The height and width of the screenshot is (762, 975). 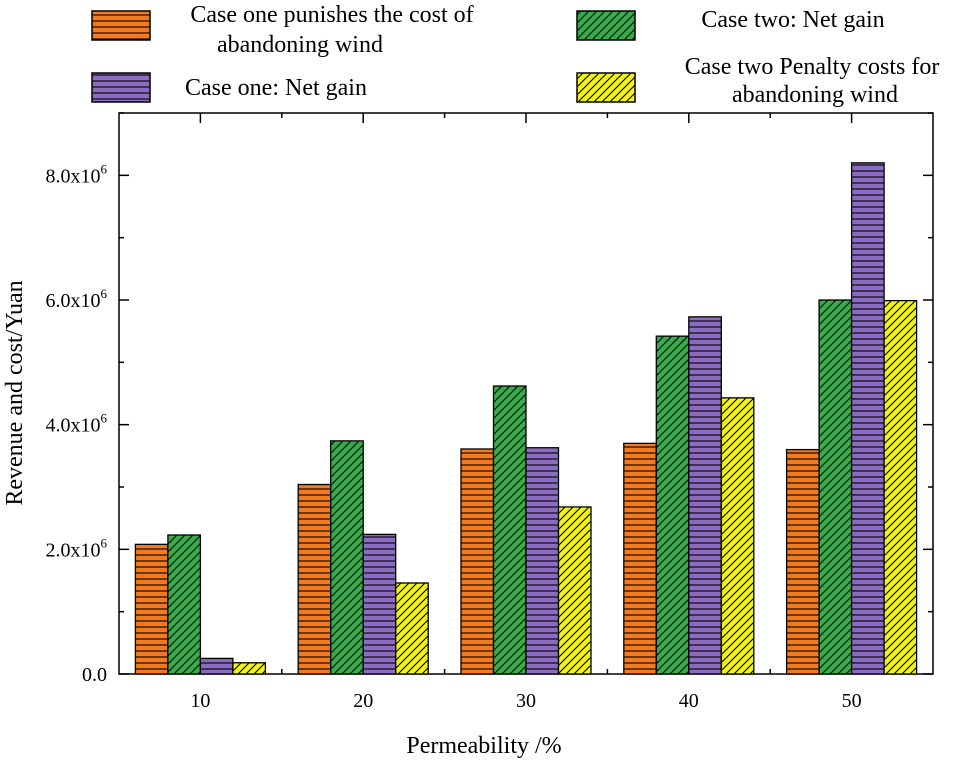 What do you see at coordinates (792, 20) in the screenshot?
I see `legend-label-2: Case two: Net gain` at bounding box center [792, 20].